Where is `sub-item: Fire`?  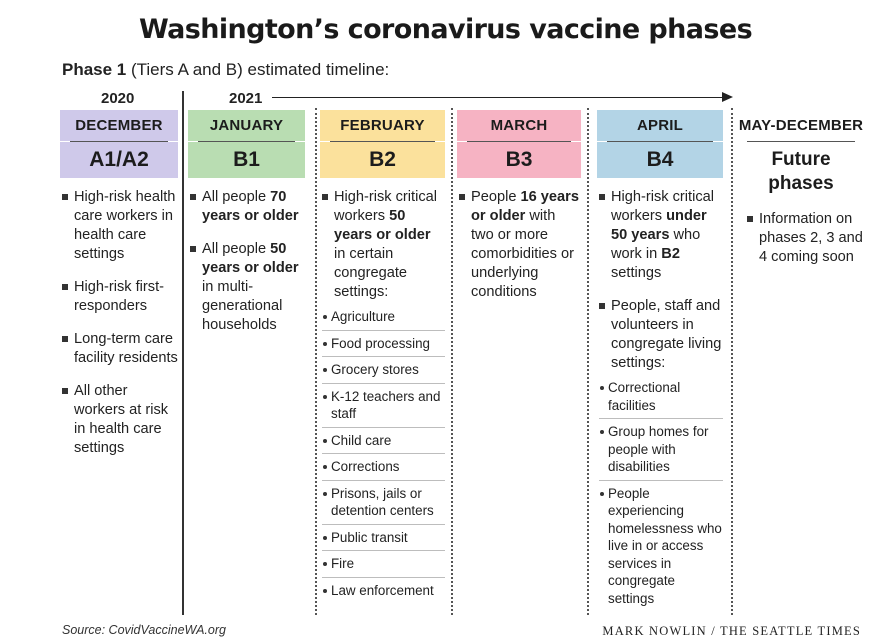
sub-item: Fire is located at coordinates (383, 566).